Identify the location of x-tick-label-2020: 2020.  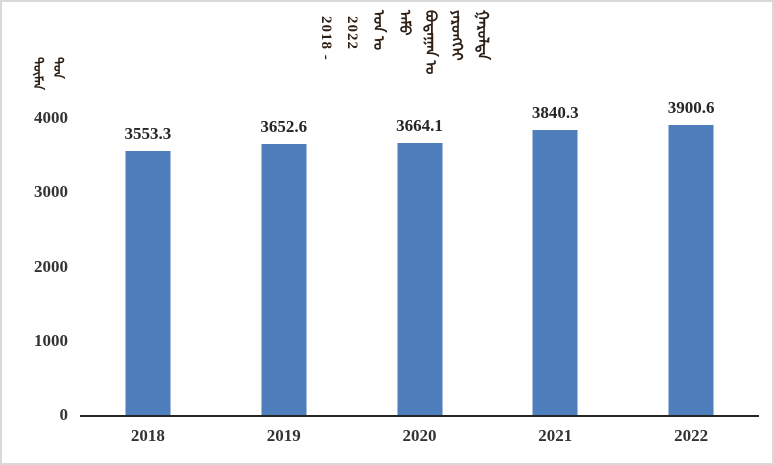
(419, 435).